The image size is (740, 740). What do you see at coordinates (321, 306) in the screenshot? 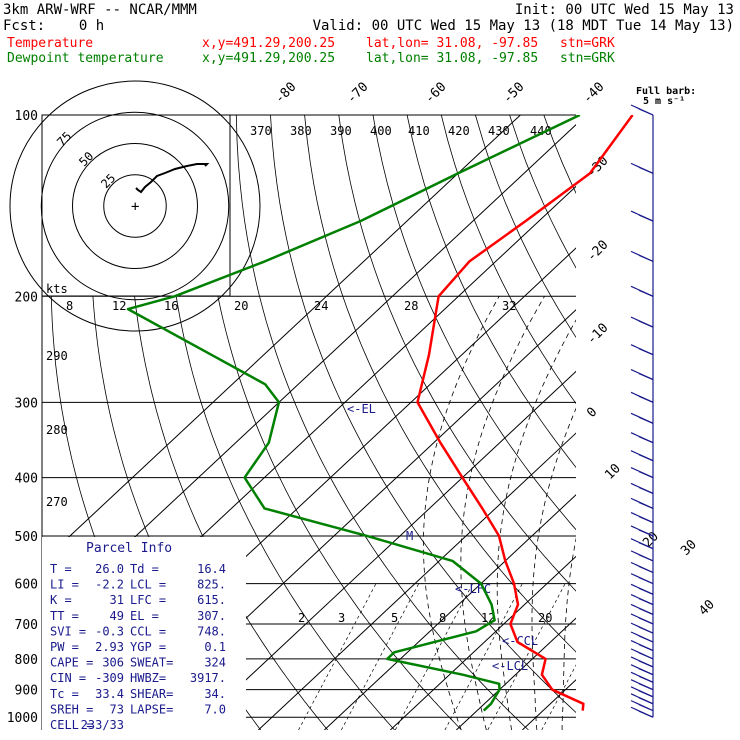
I see `dewpoint-scale-label: 24` at bounding box center [321, 306].